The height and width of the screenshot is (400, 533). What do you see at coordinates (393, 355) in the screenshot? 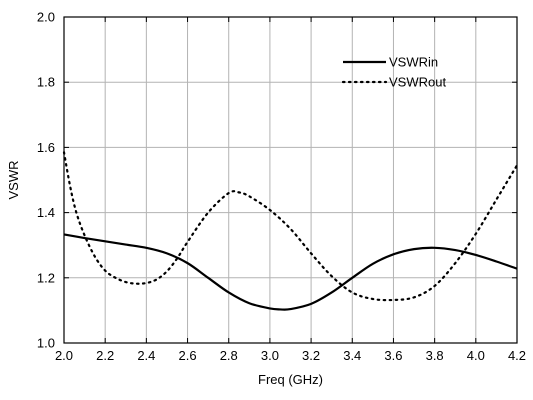
I see `x-tick-label: 3.6` at bounding box center [393, 355].